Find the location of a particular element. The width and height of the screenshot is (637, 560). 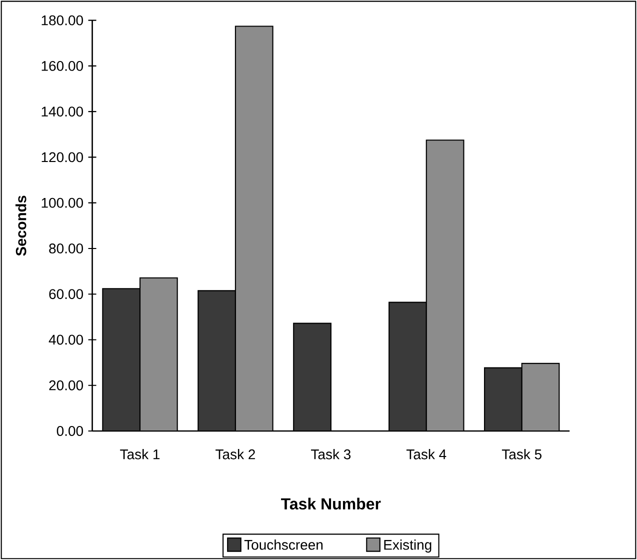

legend-label: Touchscreen is located at coordinates (283, 545).